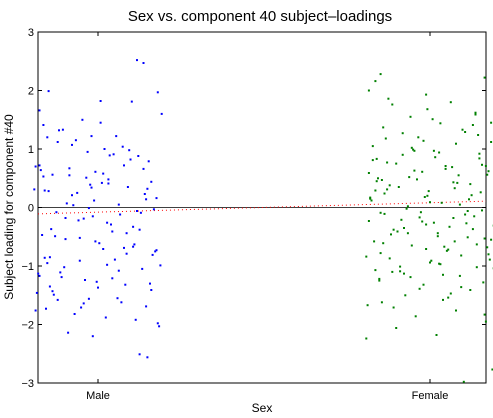 Image resolution: width=493 pixels, height=418 pixels. I want to click on y-tick-label: −1, so click(27, 267).